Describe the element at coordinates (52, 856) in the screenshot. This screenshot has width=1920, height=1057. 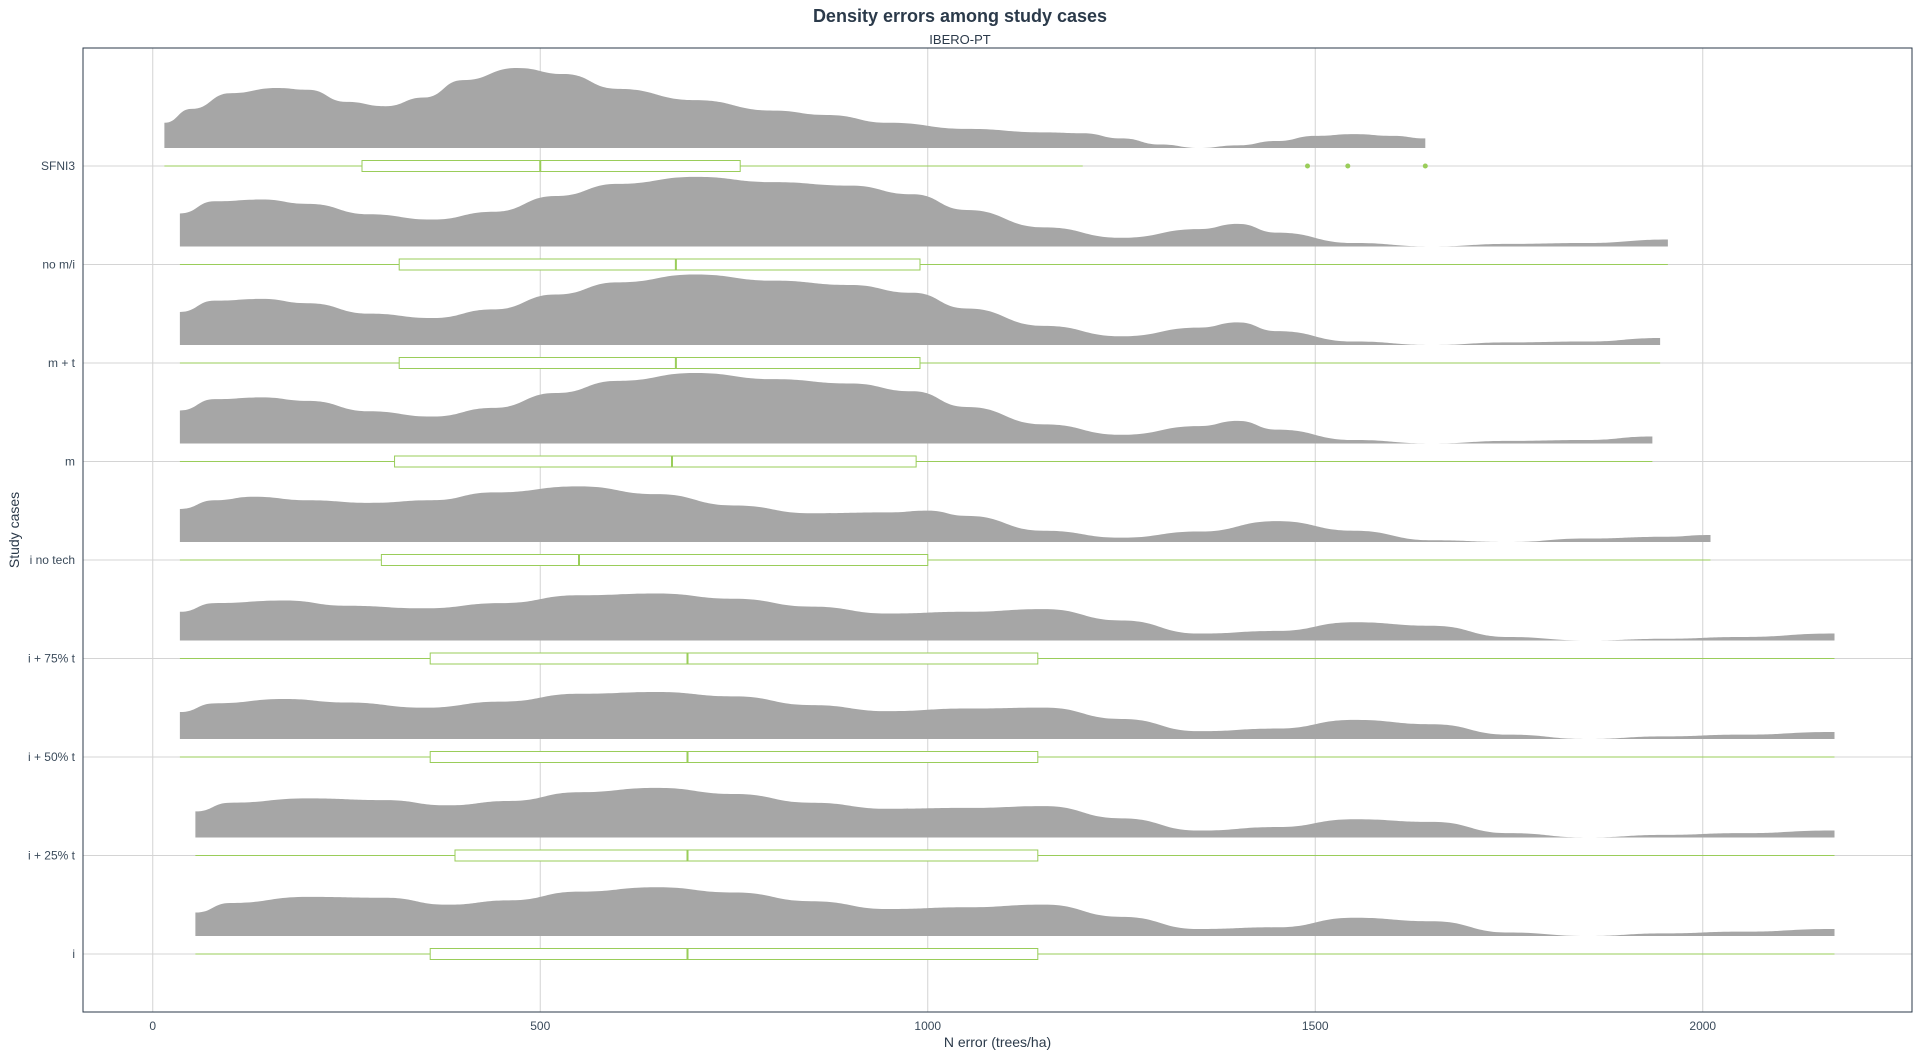
I see `y-tick-label: i + 25% t` at that location.